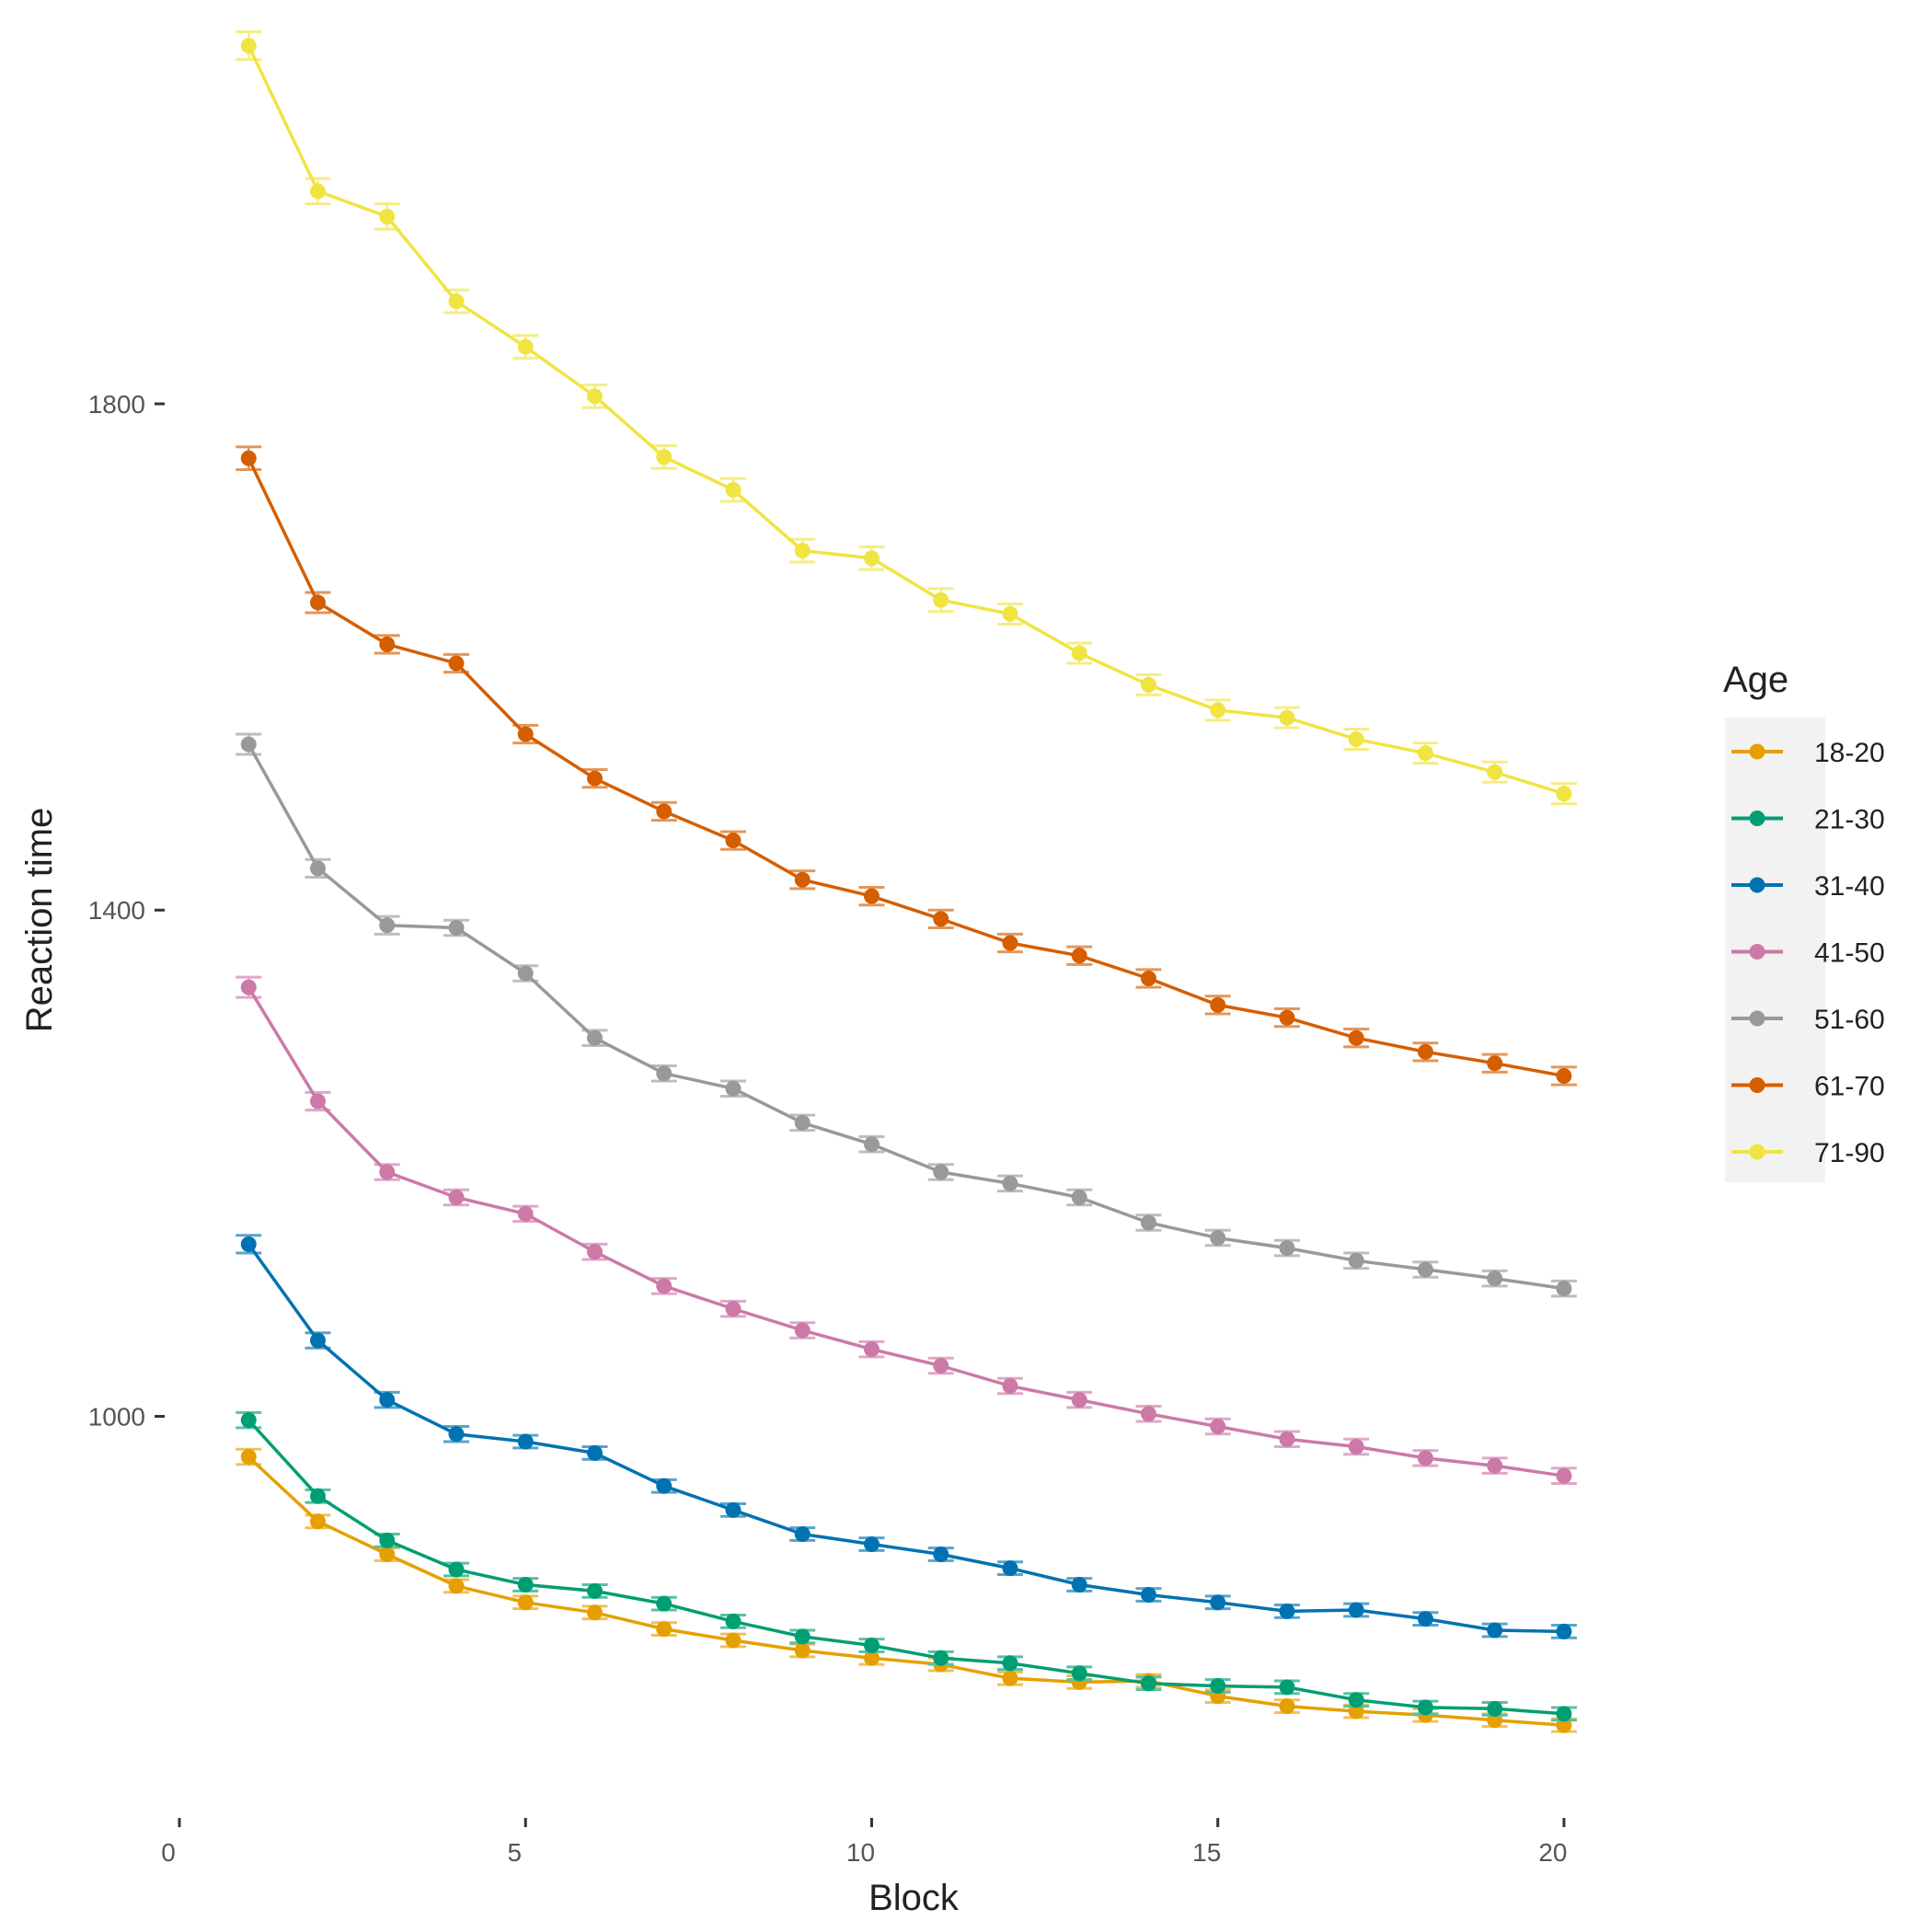  Describe the element at coordinates (1757, 885) in the screenshot. I see `legend-key-point` at that location.